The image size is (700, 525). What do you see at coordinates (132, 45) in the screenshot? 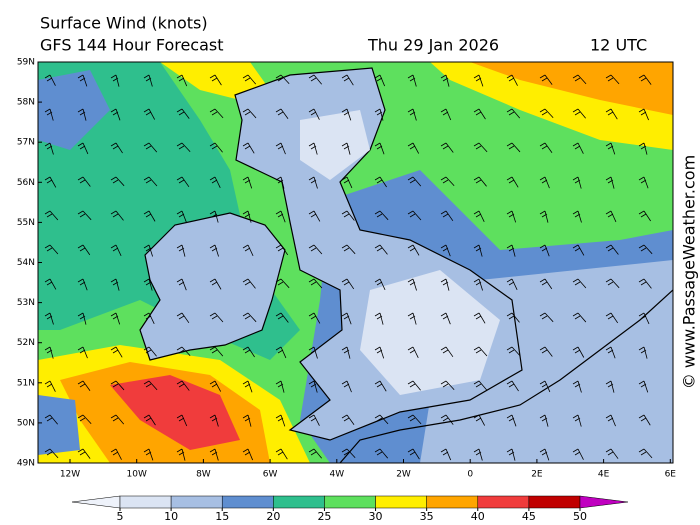
I see `subtitle: GFS 144 Hour Forecast` at bounding box center [132, 45].